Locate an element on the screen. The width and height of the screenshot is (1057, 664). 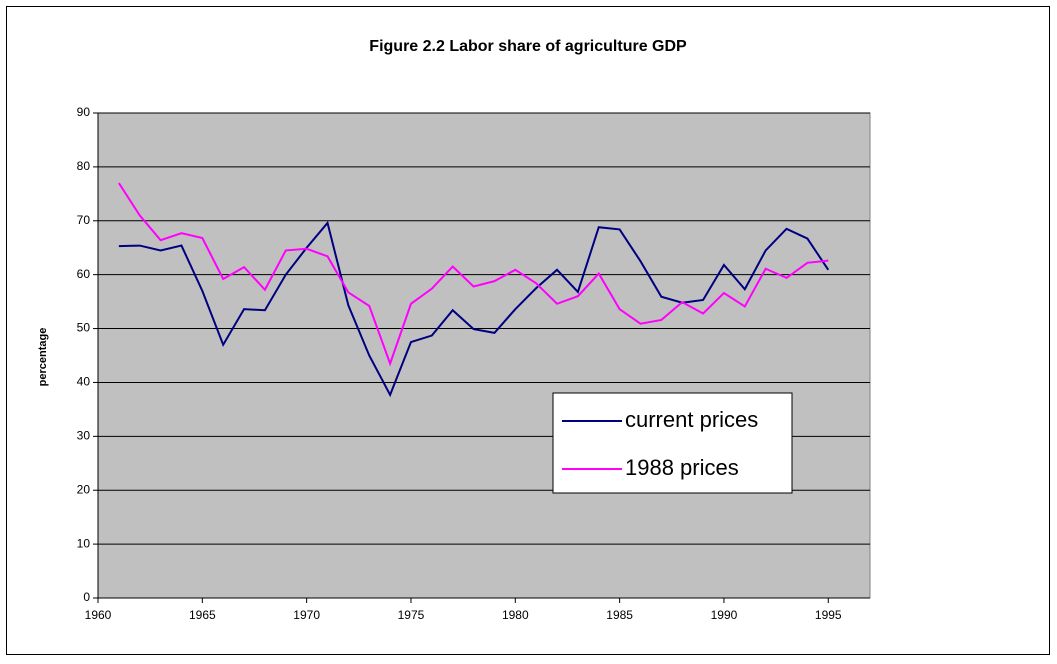
y-tick-label: 70 is located at coordinates (84, 220).